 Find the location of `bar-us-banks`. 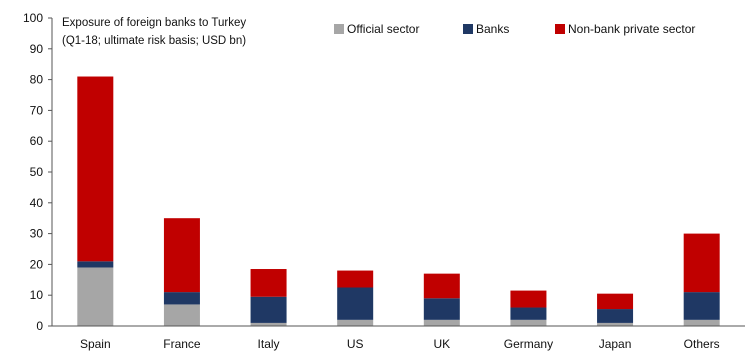

bar-us-banks is located at coordinates (355, 304).